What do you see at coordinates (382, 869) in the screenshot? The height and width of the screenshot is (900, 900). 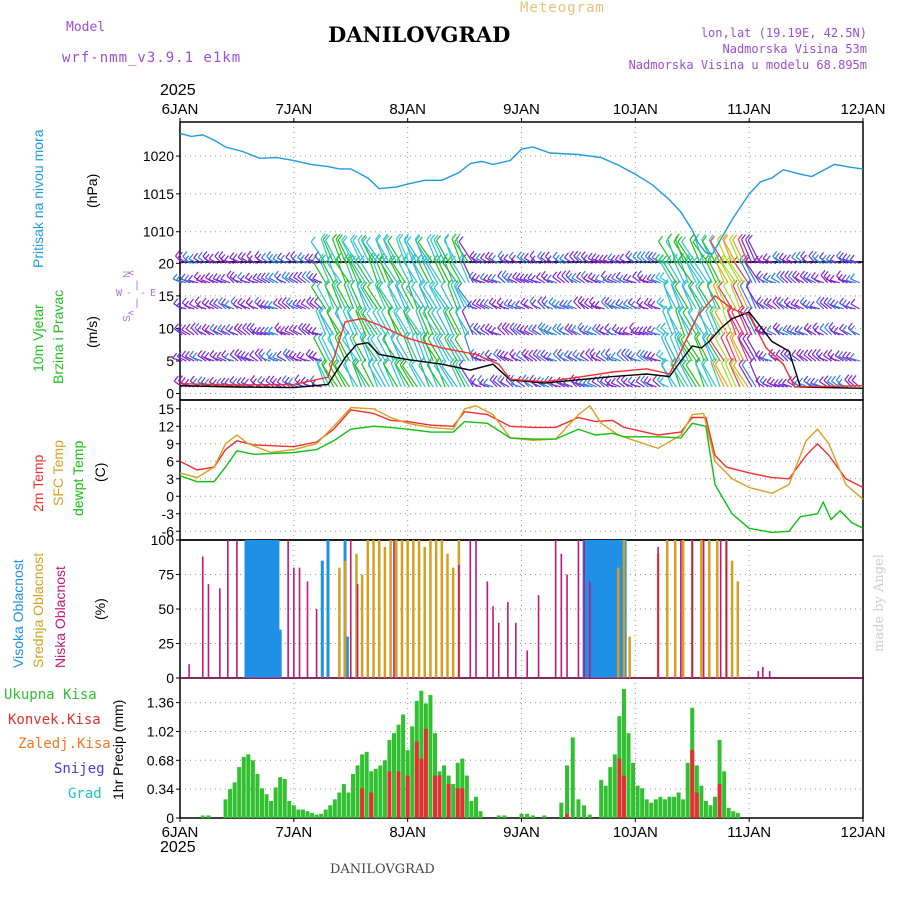 I see `footer-title: DANILOVGRAD` at bounding box center [382, 869].